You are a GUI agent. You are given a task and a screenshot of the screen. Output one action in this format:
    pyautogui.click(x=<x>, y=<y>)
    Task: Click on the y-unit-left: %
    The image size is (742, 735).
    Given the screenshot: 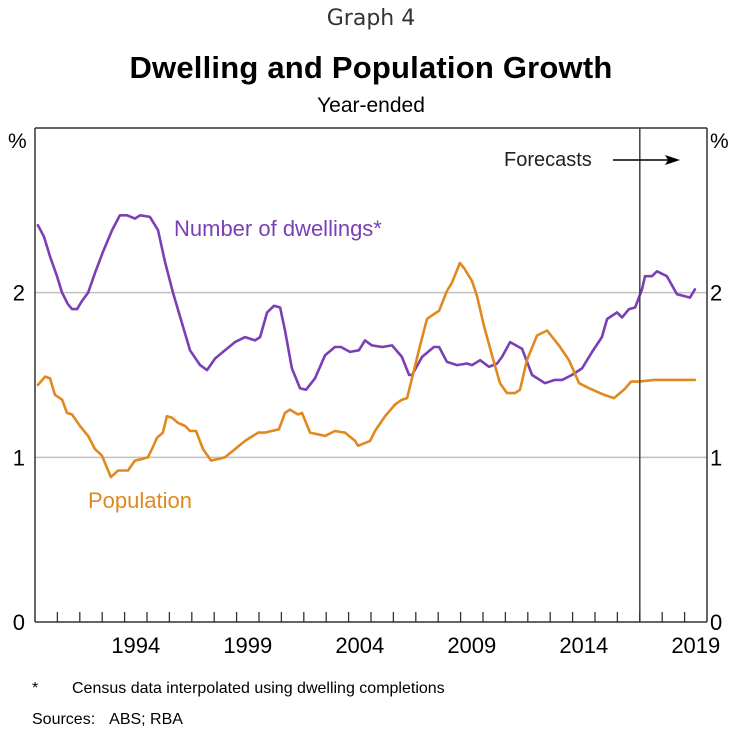 What is the action you would take?
    pyautogui.click(x=17, y=141)
    